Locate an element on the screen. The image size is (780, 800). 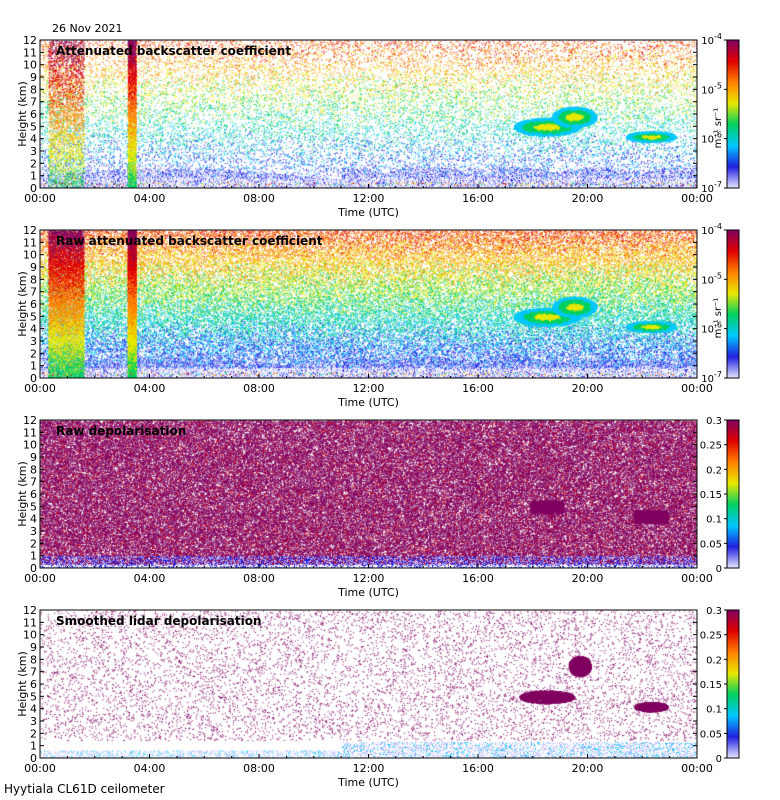
colorbar-tick-label: 10⁻⁶ is located at coordinates (711, 328).